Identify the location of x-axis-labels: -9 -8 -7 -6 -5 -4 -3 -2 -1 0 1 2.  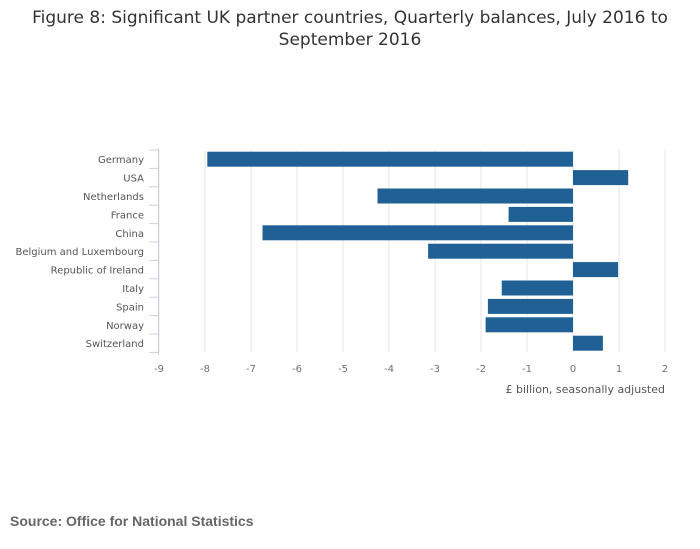
(411, 369).